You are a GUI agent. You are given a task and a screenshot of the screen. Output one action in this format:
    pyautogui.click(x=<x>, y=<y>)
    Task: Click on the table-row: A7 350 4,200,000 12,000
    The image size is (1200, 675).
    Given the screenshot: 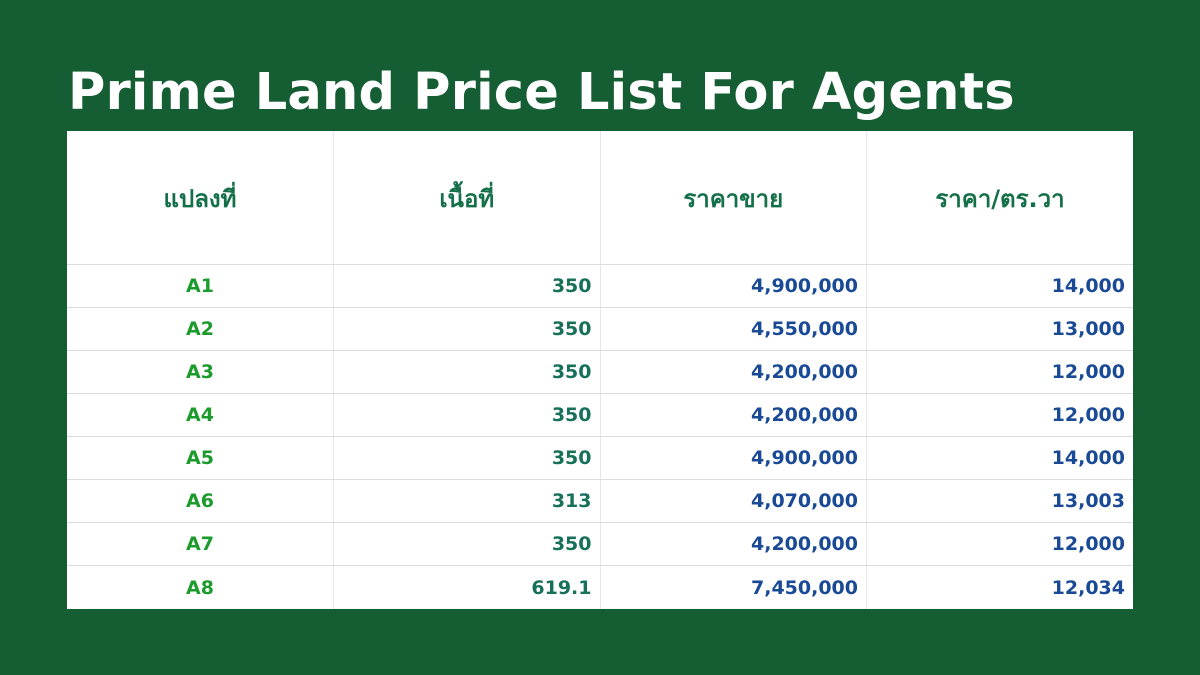 What is the action you would take?
    pyautogui.click(x=600, y=544)
    